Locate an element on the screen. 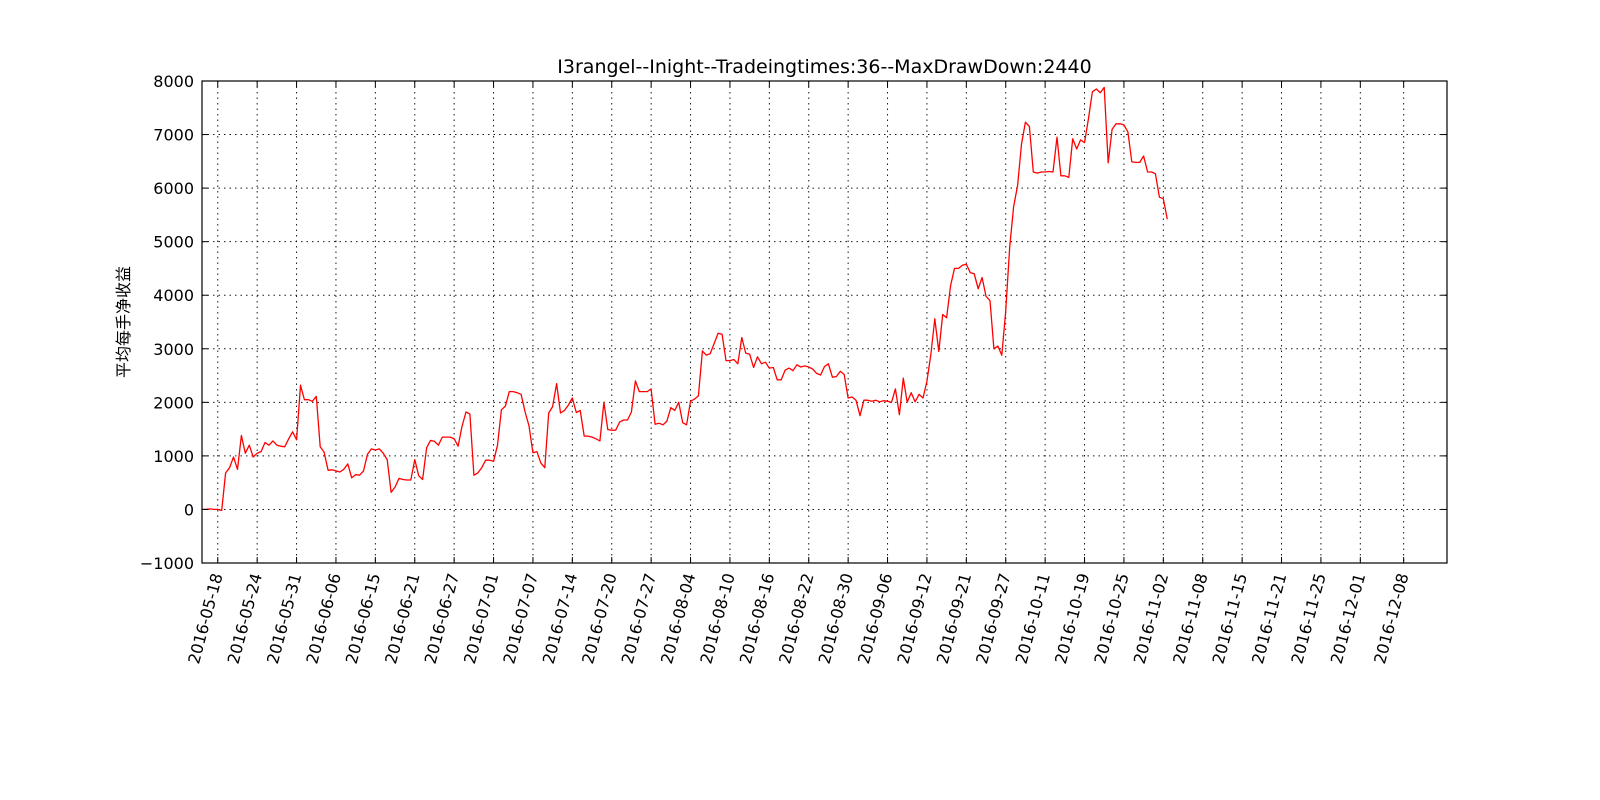  x-tick-label: 2016-08-30 is located at coordinates (836, 618).